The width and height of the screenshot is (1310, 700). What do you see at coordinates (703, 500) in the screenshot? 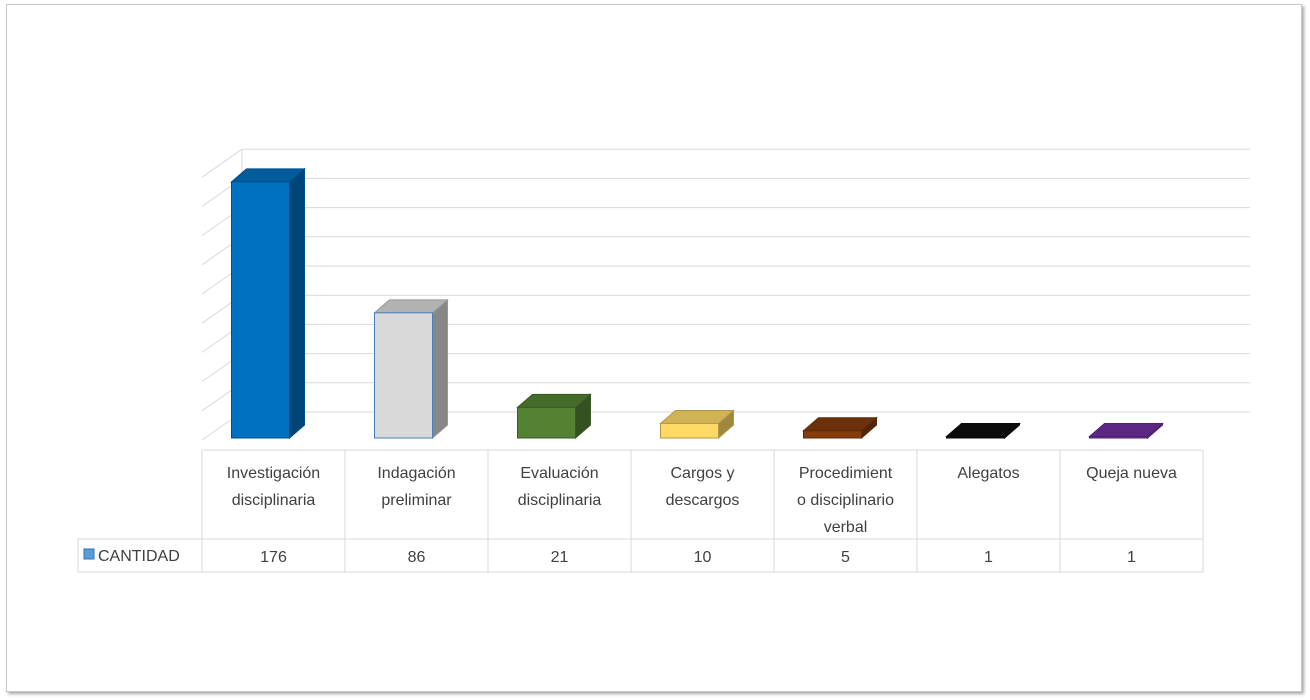
I see `category-label: descargos` at bounding box center [703, 500].